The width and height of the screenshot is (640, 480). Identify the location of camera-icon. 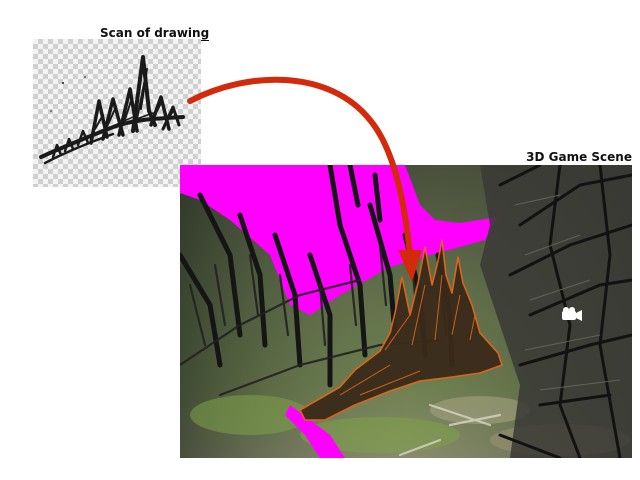
(572, 314).